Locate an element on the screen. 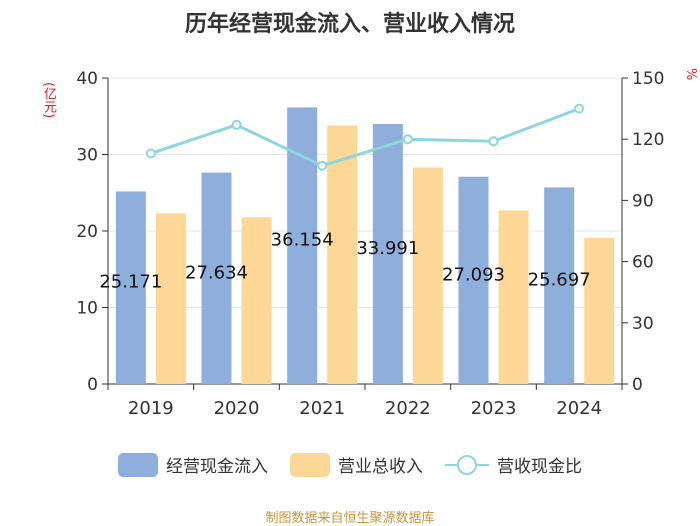 This screenshot has height=526, width=700. ratio-point-2020 is located at coordinates (236, 124).